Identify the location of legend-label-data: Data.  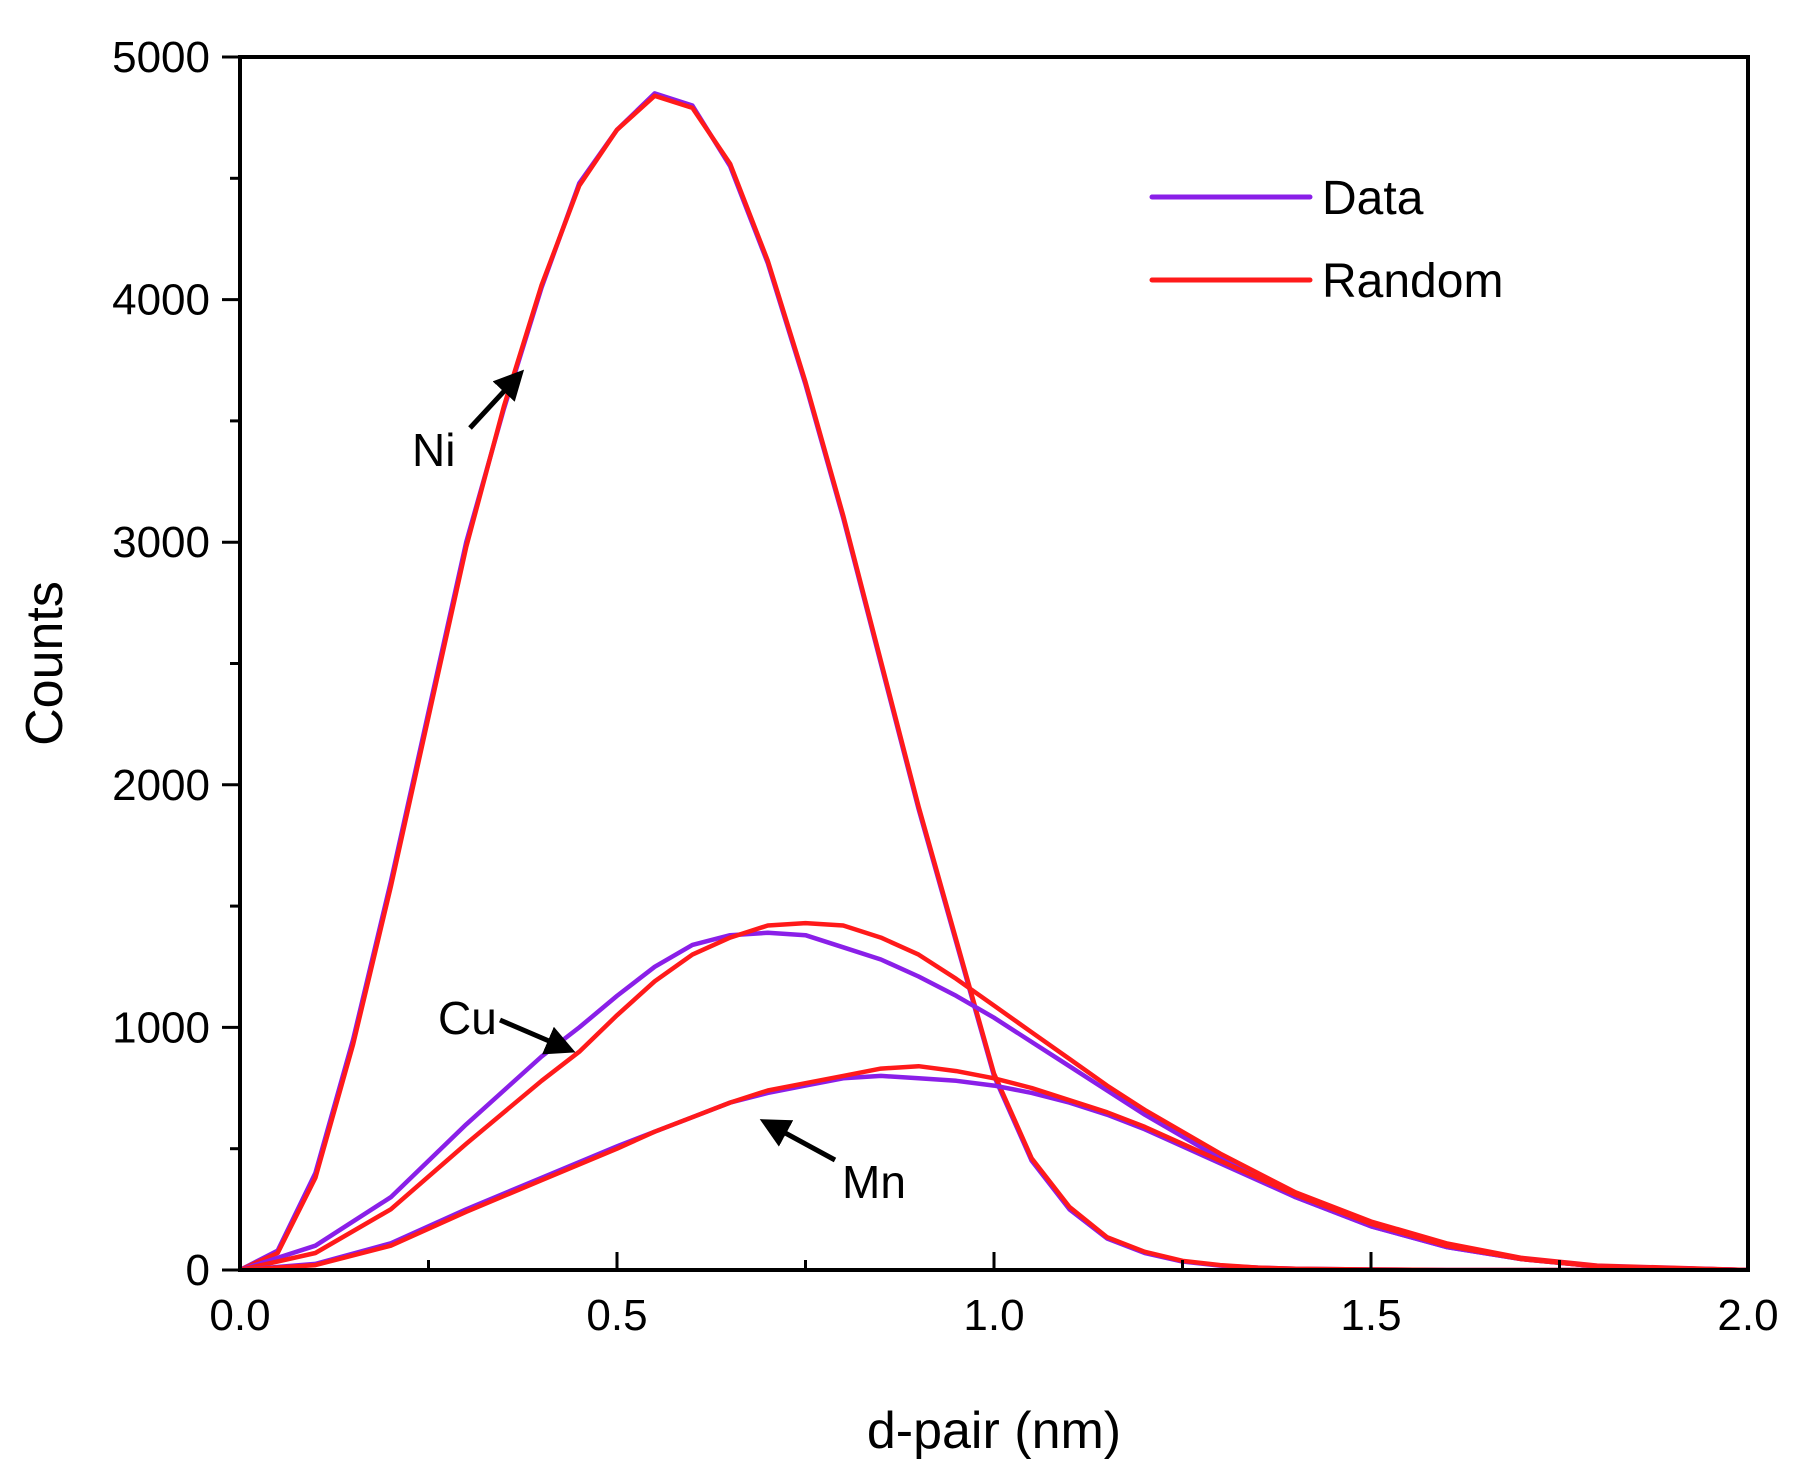
(1373, 198).